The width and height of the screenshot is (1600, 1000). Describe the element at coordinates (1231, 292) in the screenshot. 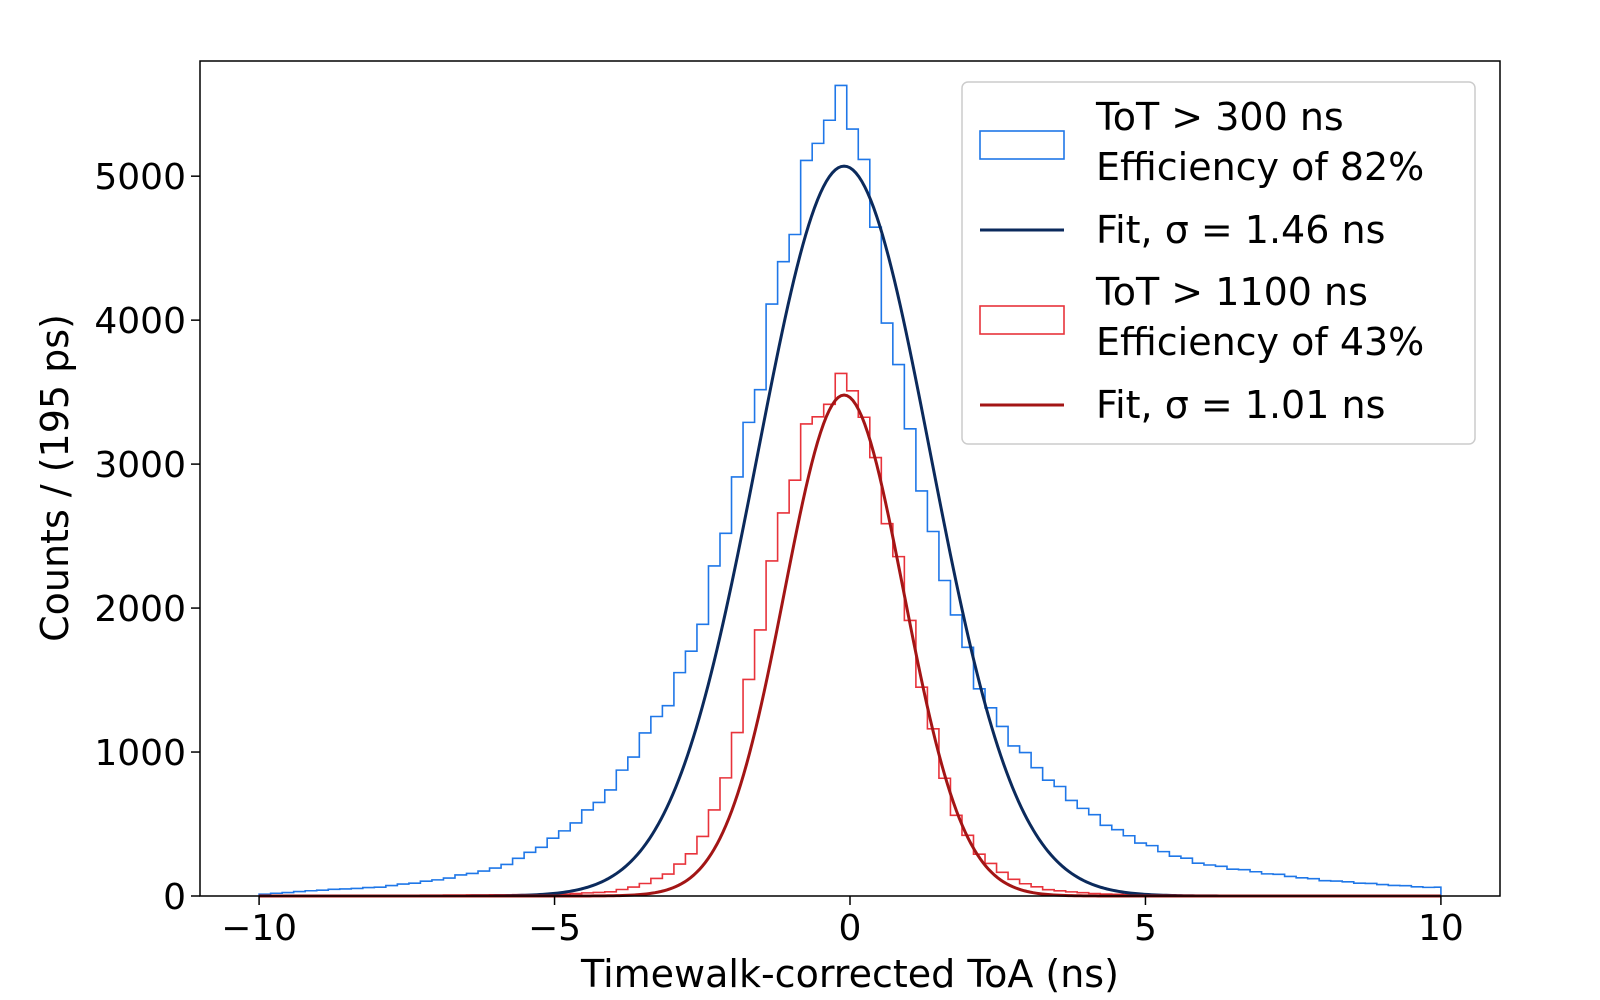

I see `legend-label: ToT > 1100 ns` at that location.